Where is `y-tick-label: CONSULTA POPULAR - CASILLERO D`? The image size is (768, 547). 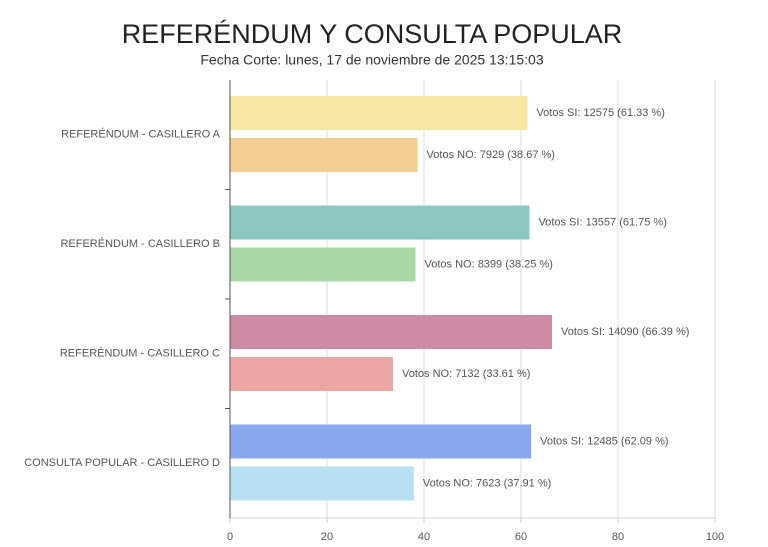
y-tick-label: CONSULTA POPULAR - CASILLERO D is located at coordinates (122, 463).